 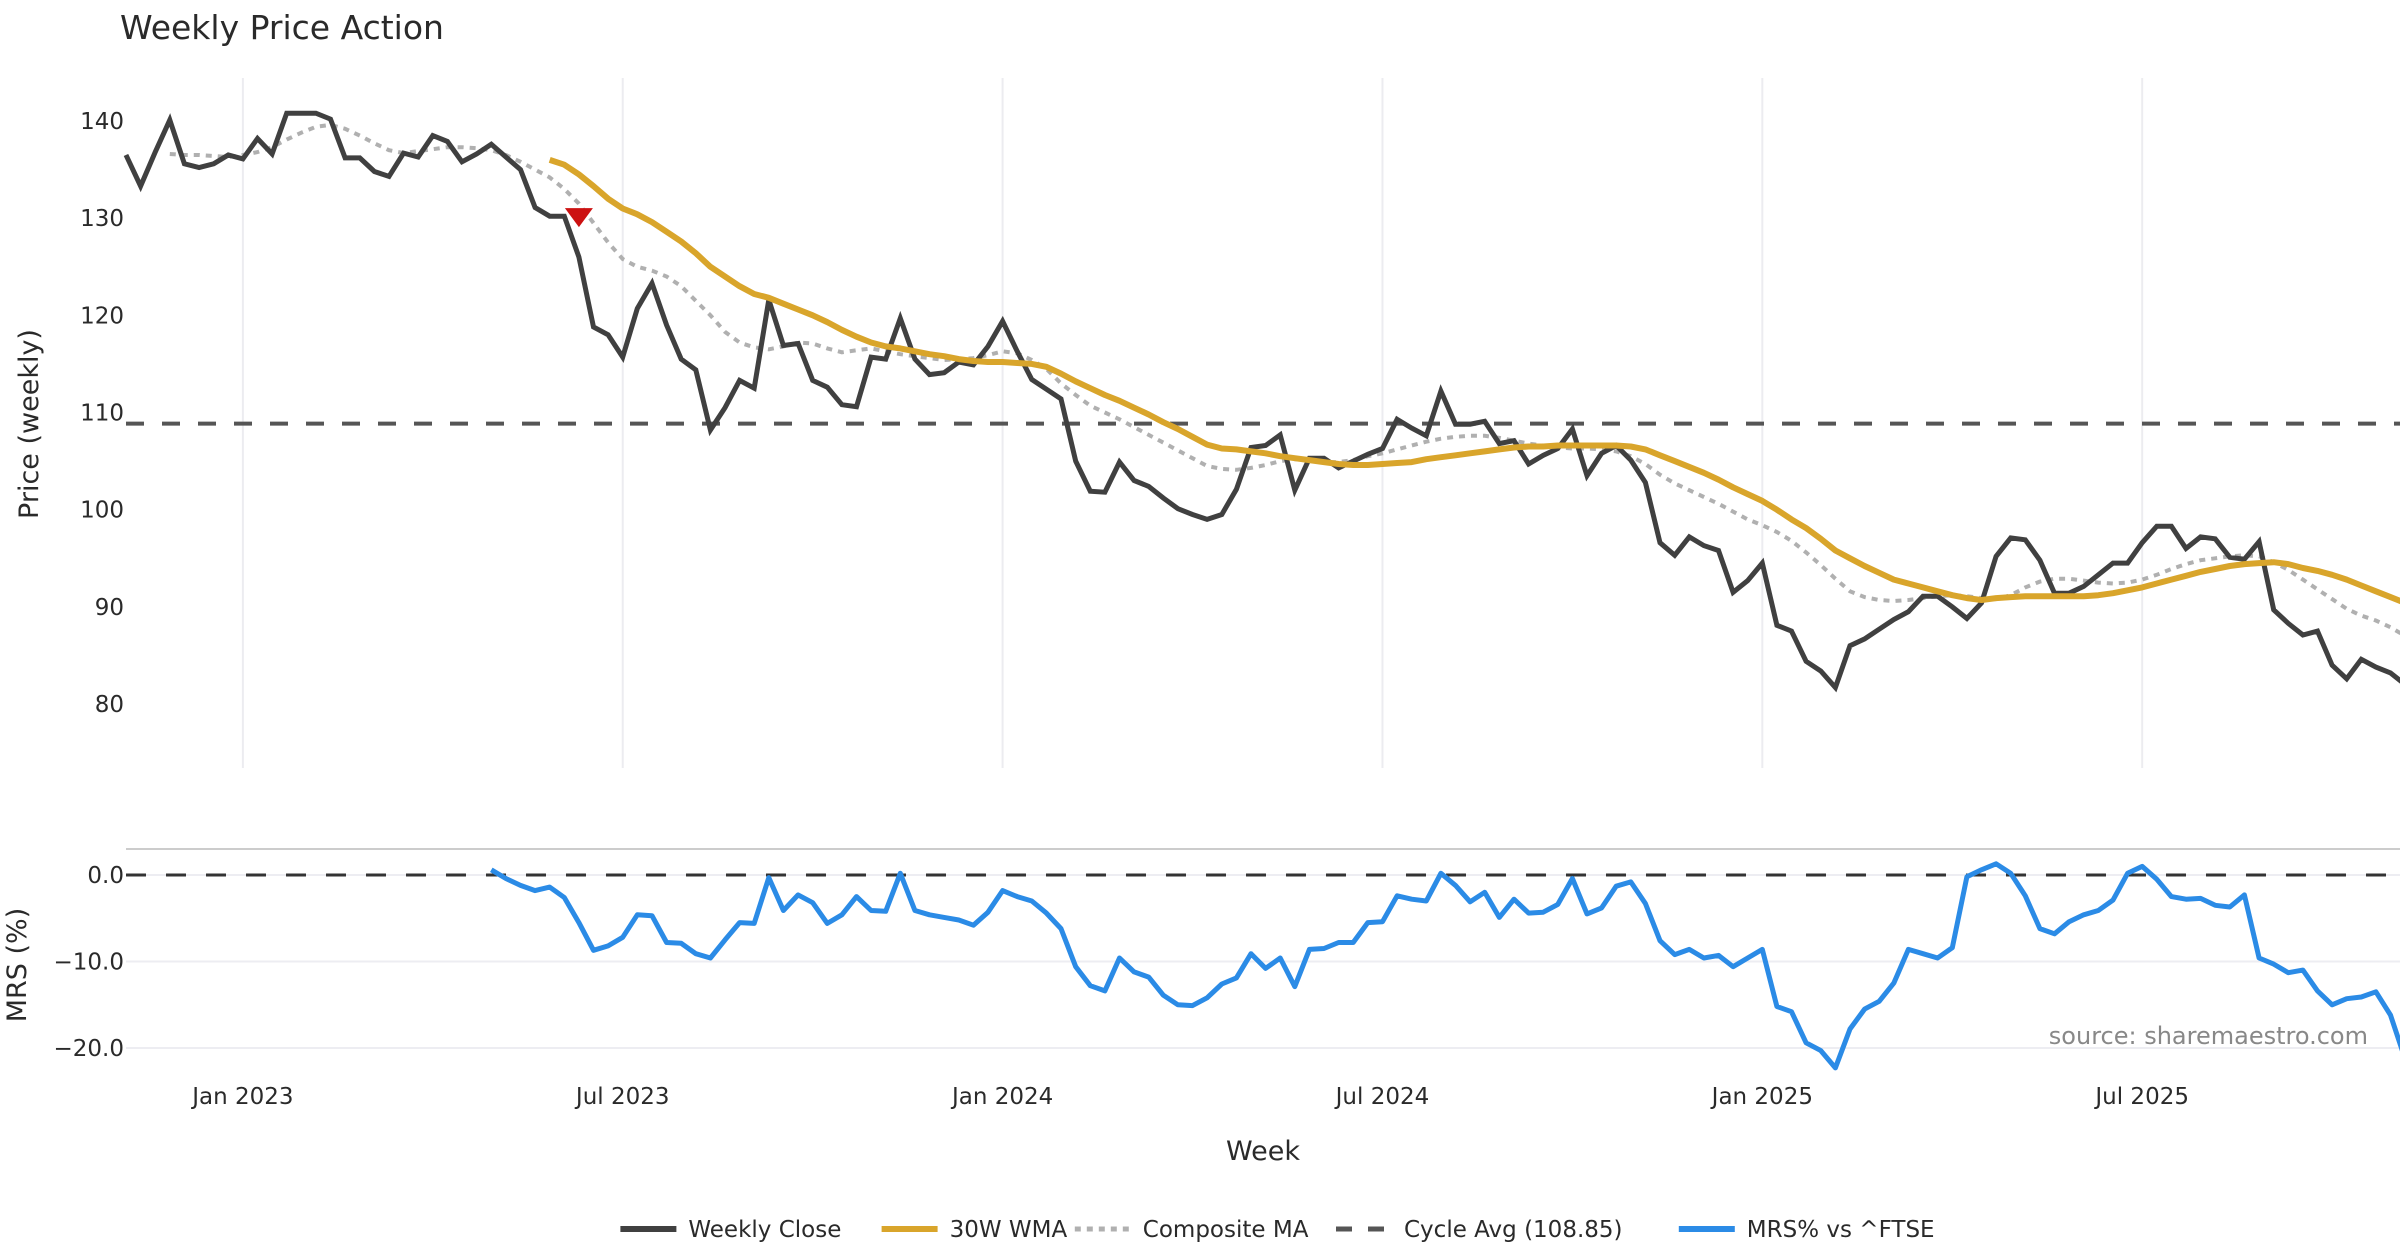 What do you see at coordinates (2208, 1036) in the screenshot?
I see `source-credit: source: sharemaestro.com` at bounding box center [2208, 1036].